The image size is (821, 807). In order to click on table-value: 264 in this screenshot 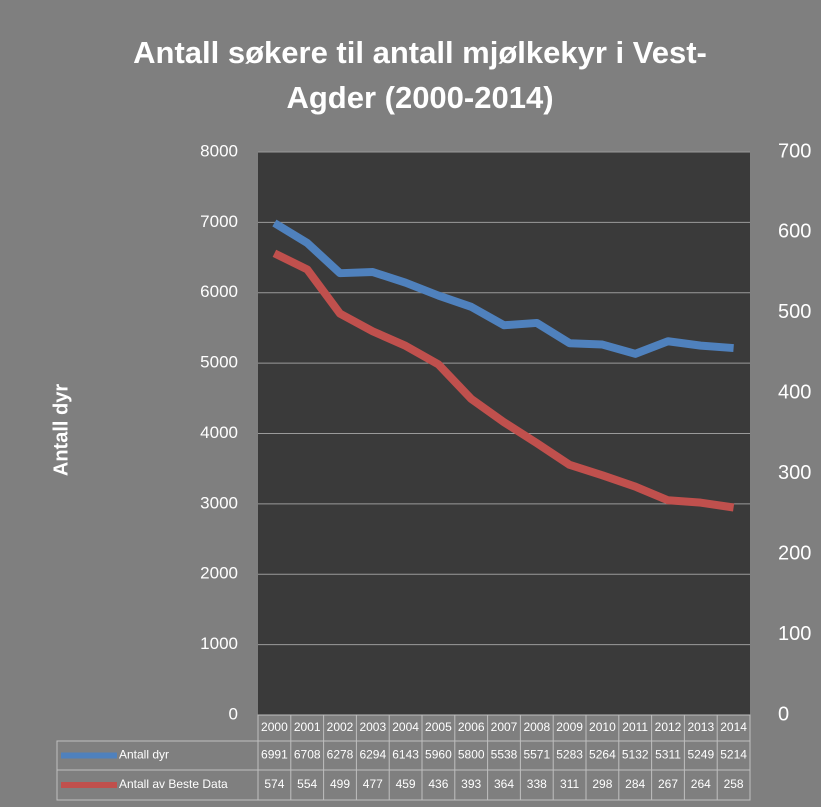, I will do `click(701, 784)`.